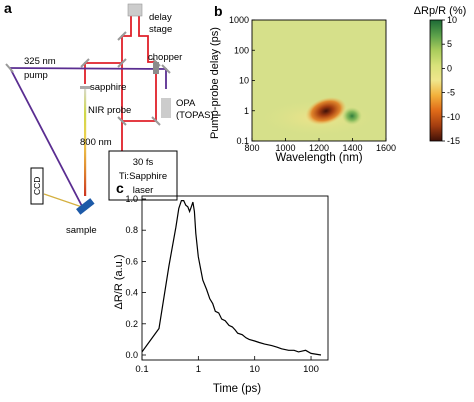 This screenshot has width=474, height=402. I want to click on line-plot-y-label: ΔR/R (a.u.), so click(119, 281).